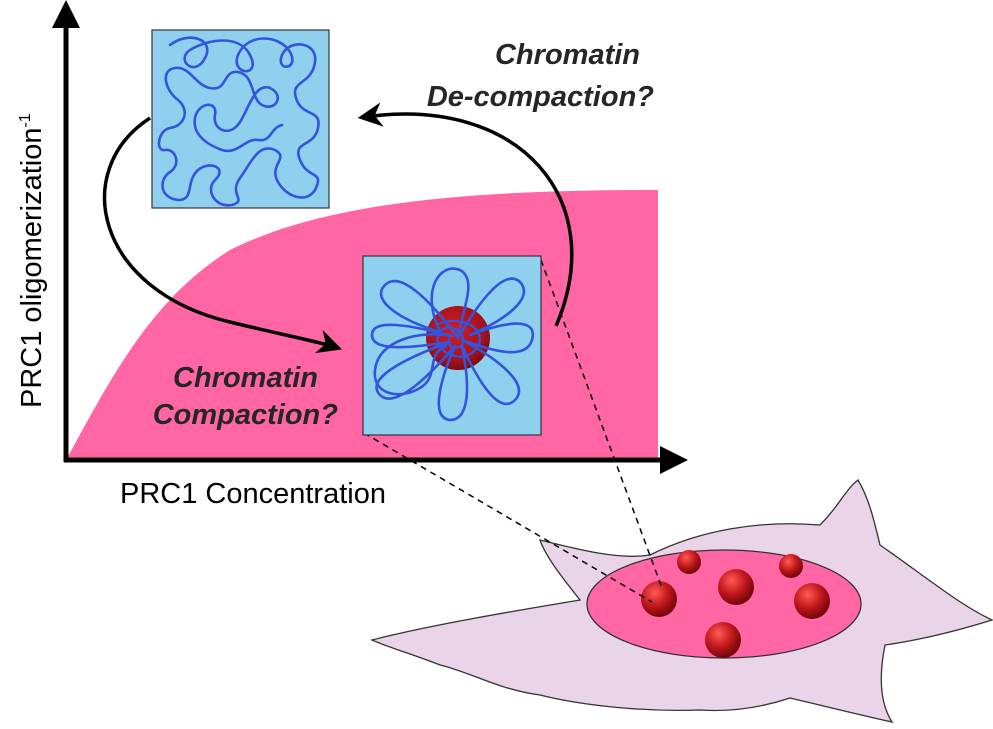 The width and height of the screenshot is (993, 729). I want to click on decompaction-label: Chromatin, so click(567, 55).